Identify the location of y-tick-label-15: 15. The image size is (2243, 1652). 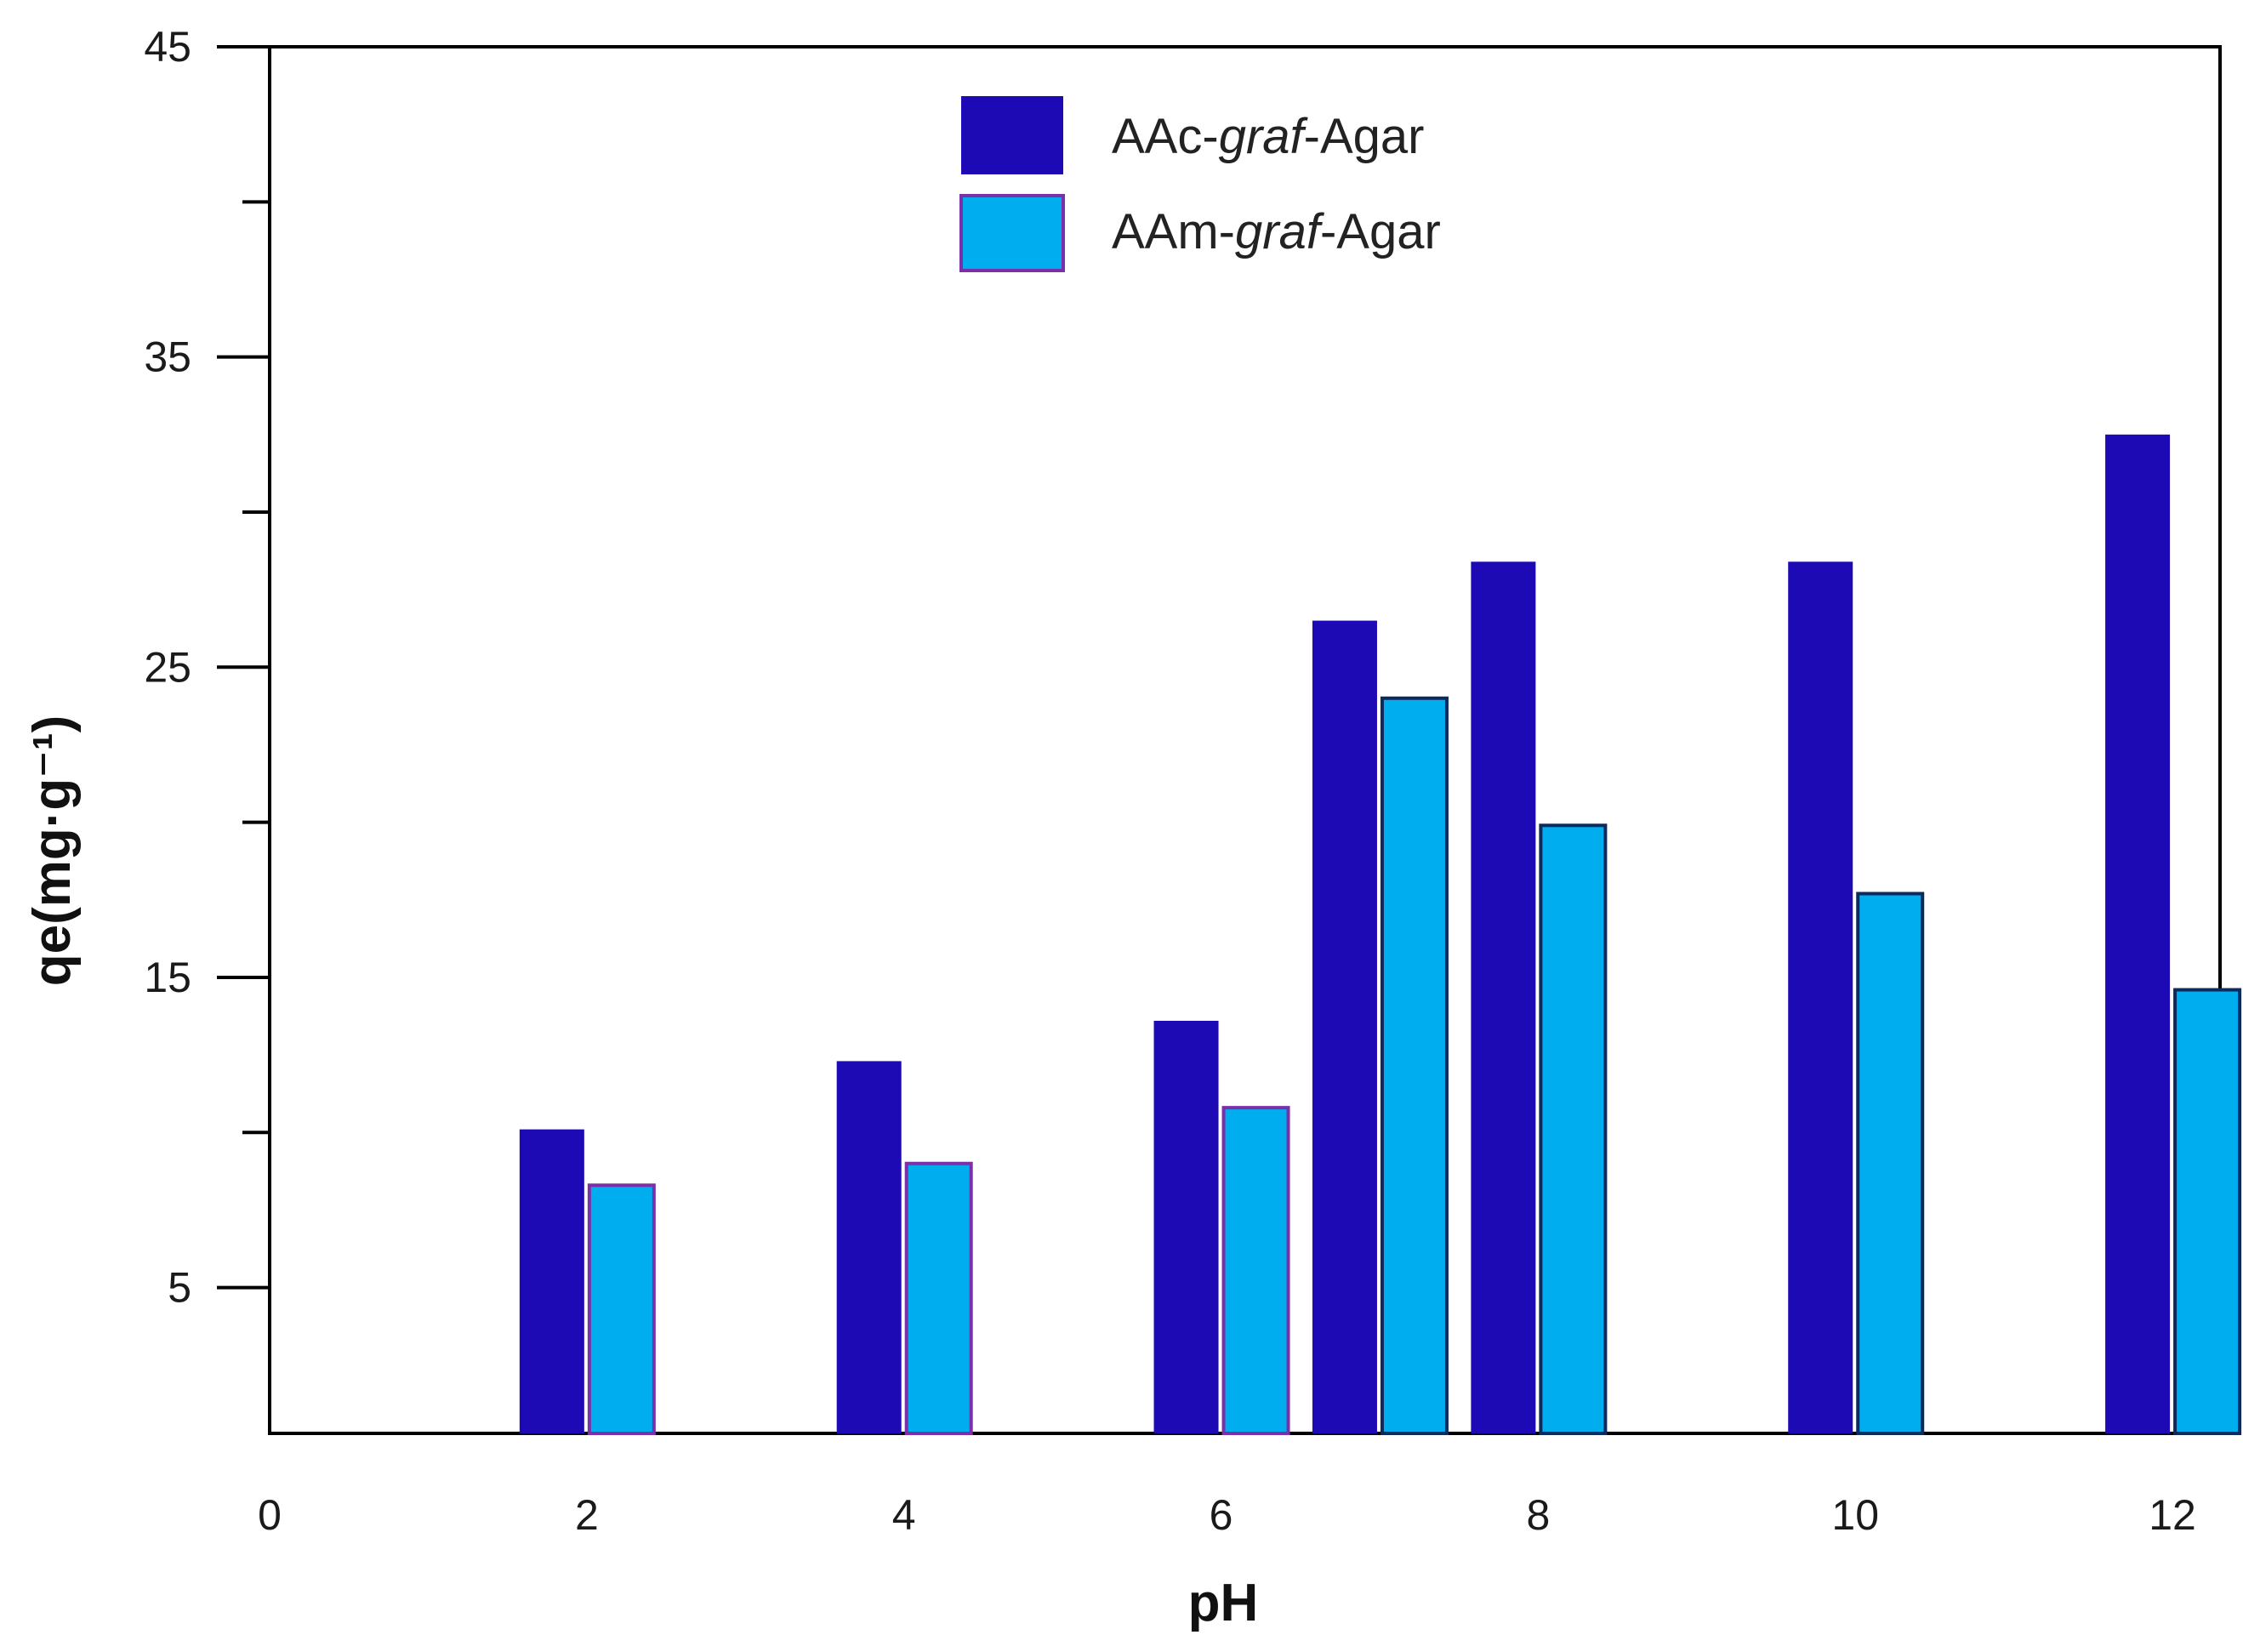
(167, 977).